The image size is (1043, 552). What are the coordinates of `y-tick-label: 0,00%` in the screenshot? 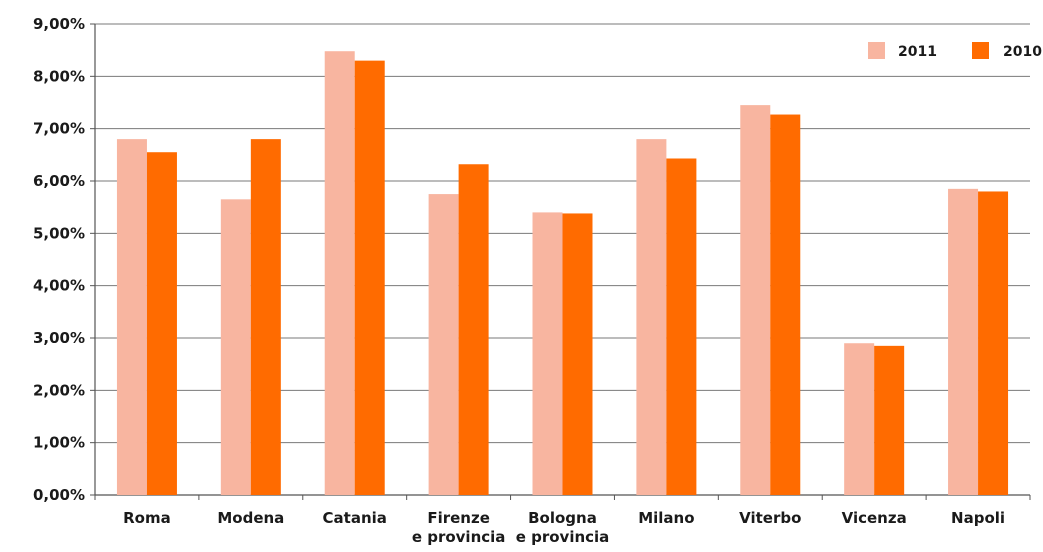 It's located at (59, 495).